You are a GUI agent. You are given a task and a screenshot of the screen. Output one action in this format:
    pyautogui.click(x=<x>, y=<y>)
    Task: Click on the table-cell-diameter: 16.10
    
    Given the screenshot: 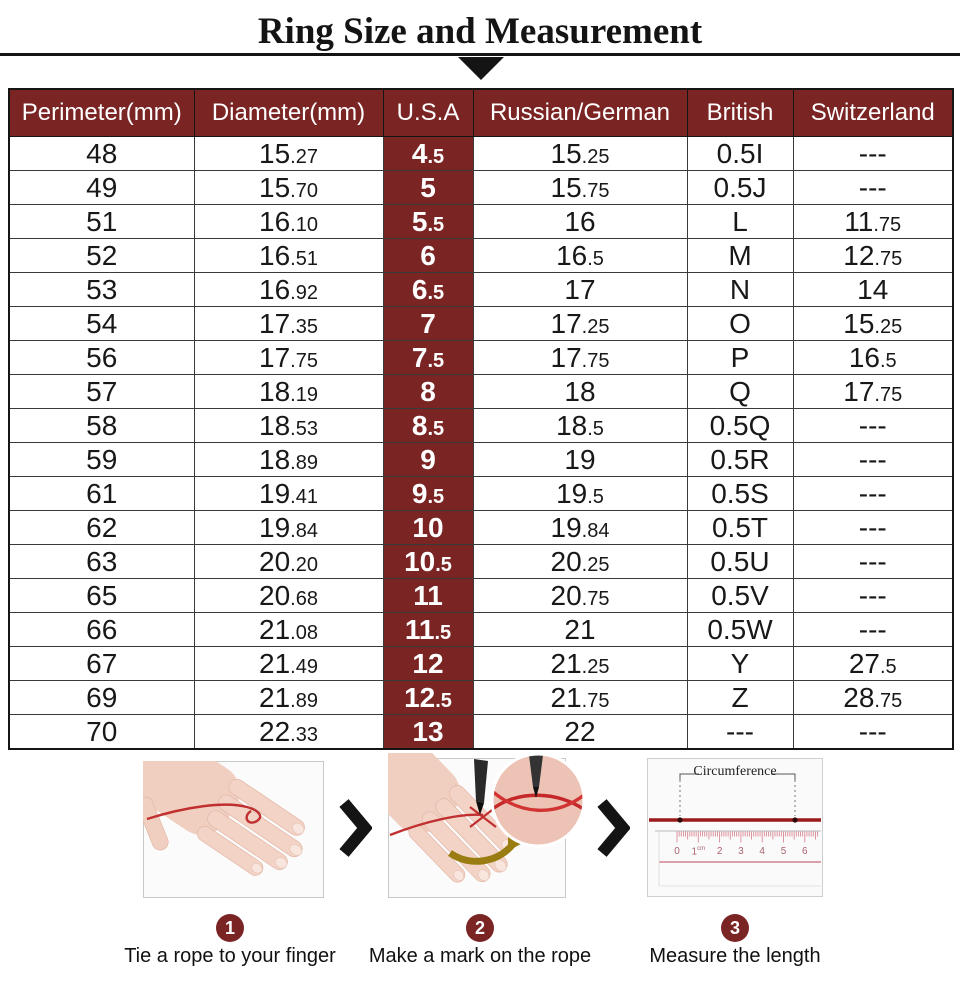 What is the action you would take?
    pyautogui.click(x=288, y=221)
    